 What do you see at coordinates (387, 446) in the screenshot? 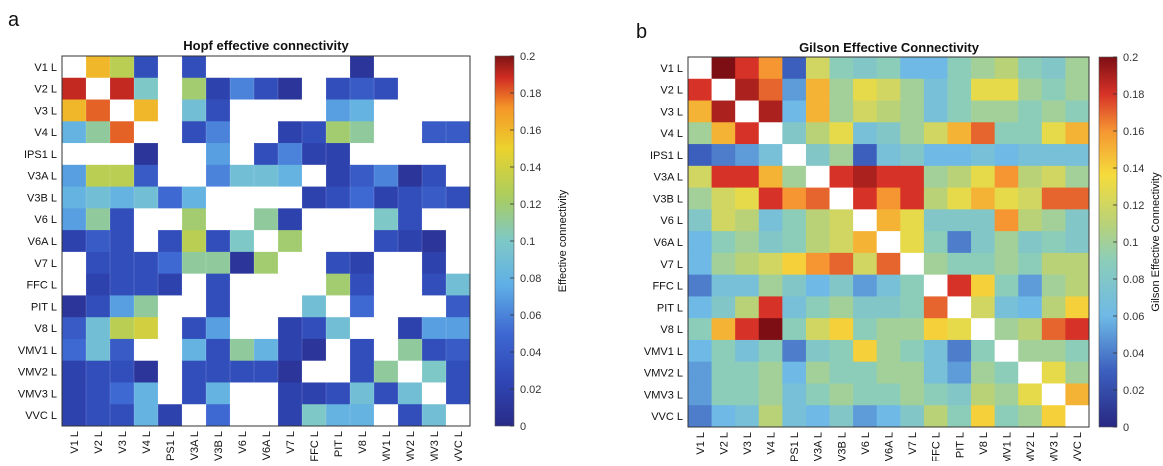
I see `col-label: VMV1 L` at bounding box center [387, 446].